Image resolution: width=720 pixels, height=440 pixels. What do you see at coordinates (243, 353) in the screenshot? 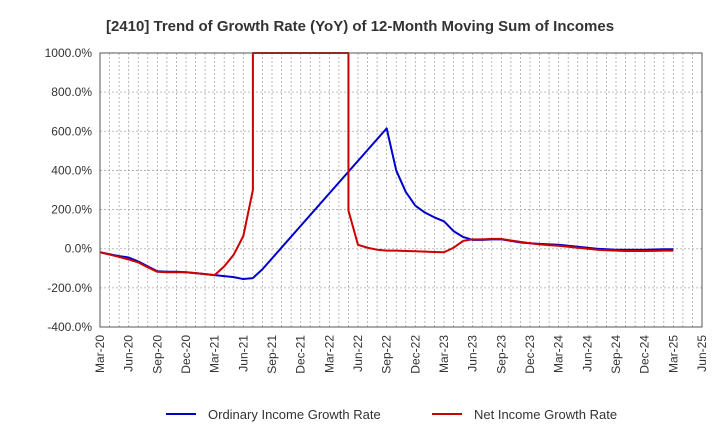
I see `x-tick-label: Jun-21` at bounding box center [243, 353].